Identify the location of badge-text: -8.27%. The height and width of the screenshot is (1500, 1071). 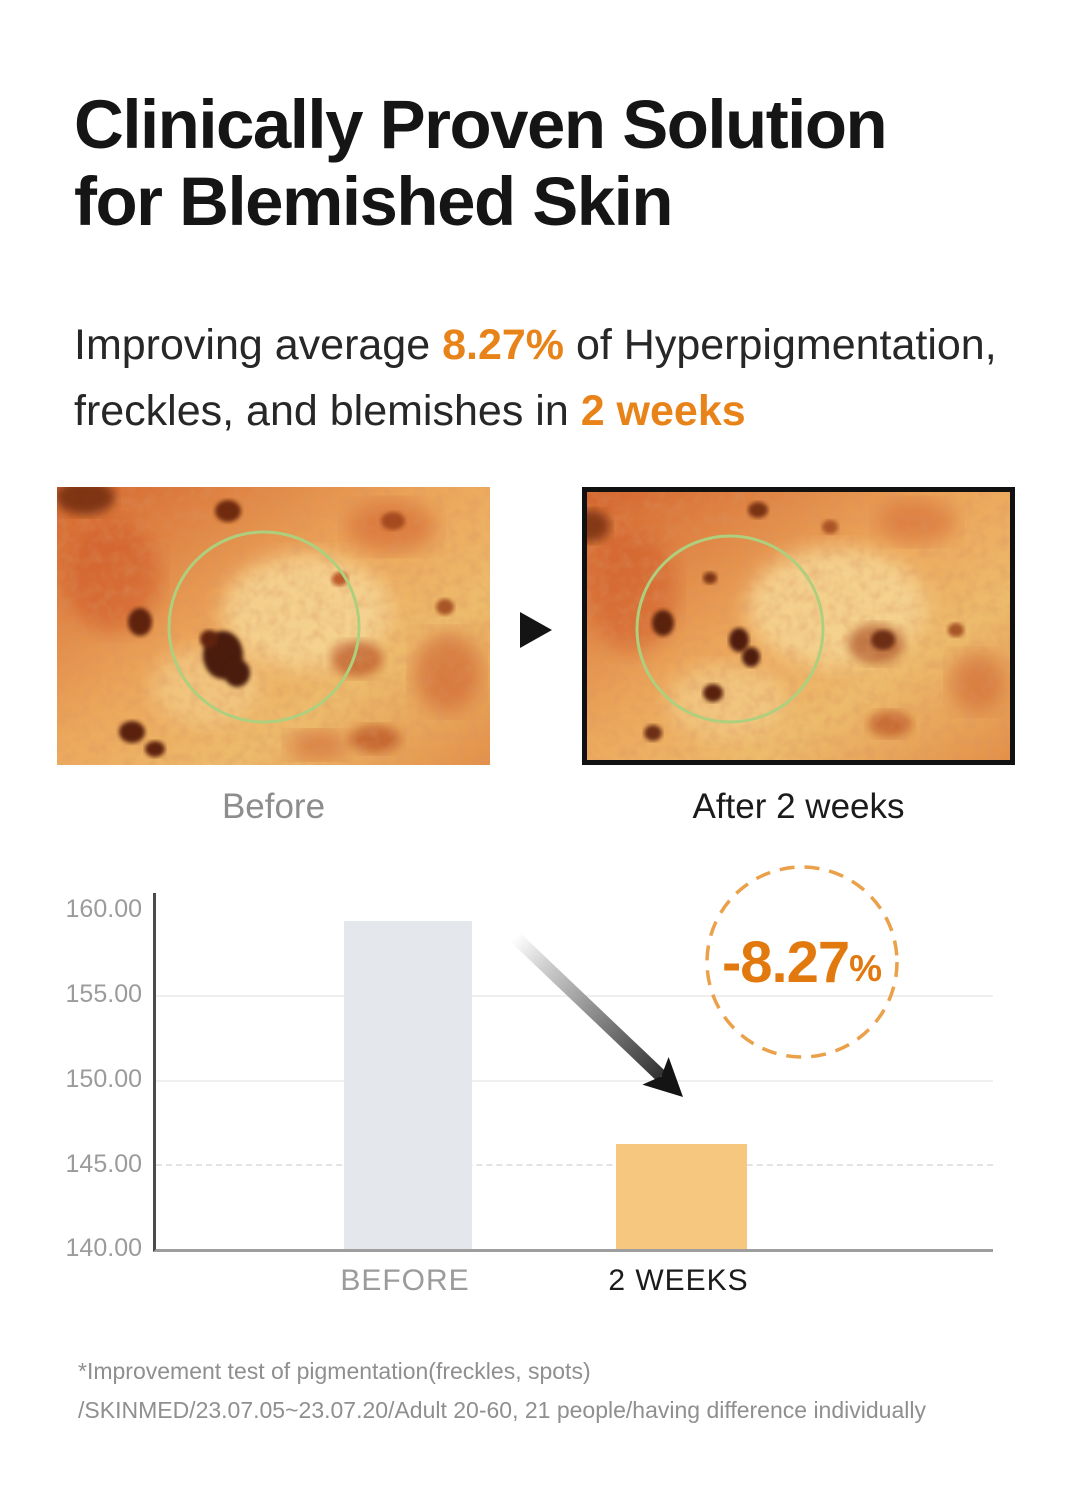
(802, 962).